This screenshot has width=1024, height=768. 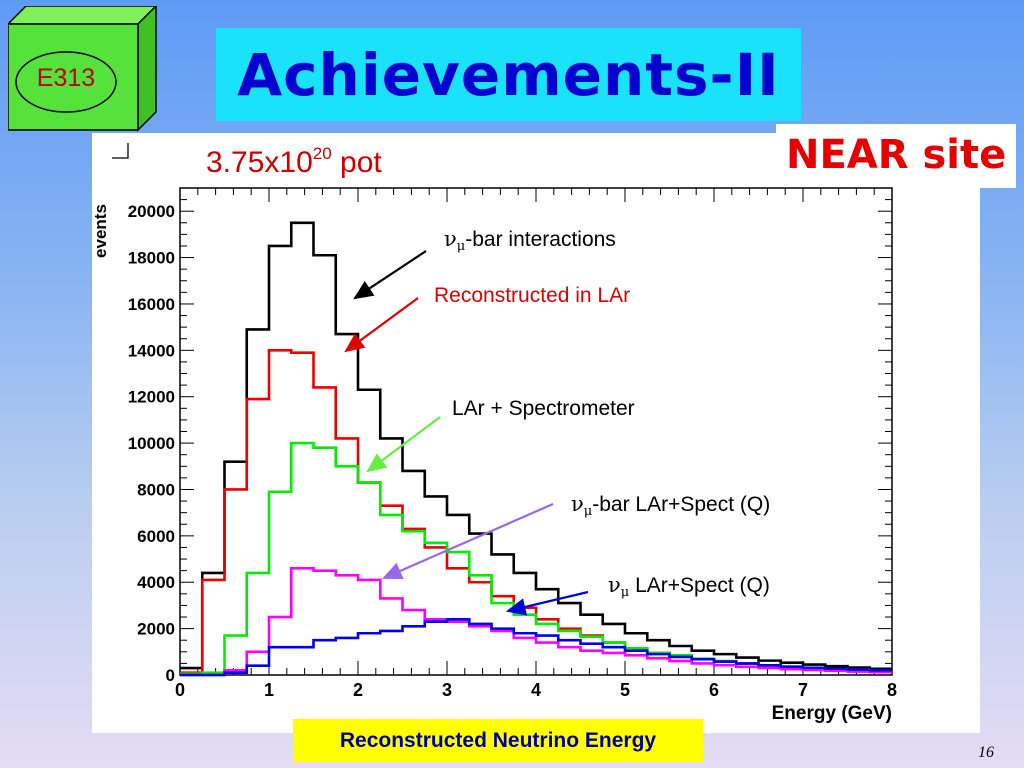 I want to click on pot-unit: pot, so click(x=361, y=162).